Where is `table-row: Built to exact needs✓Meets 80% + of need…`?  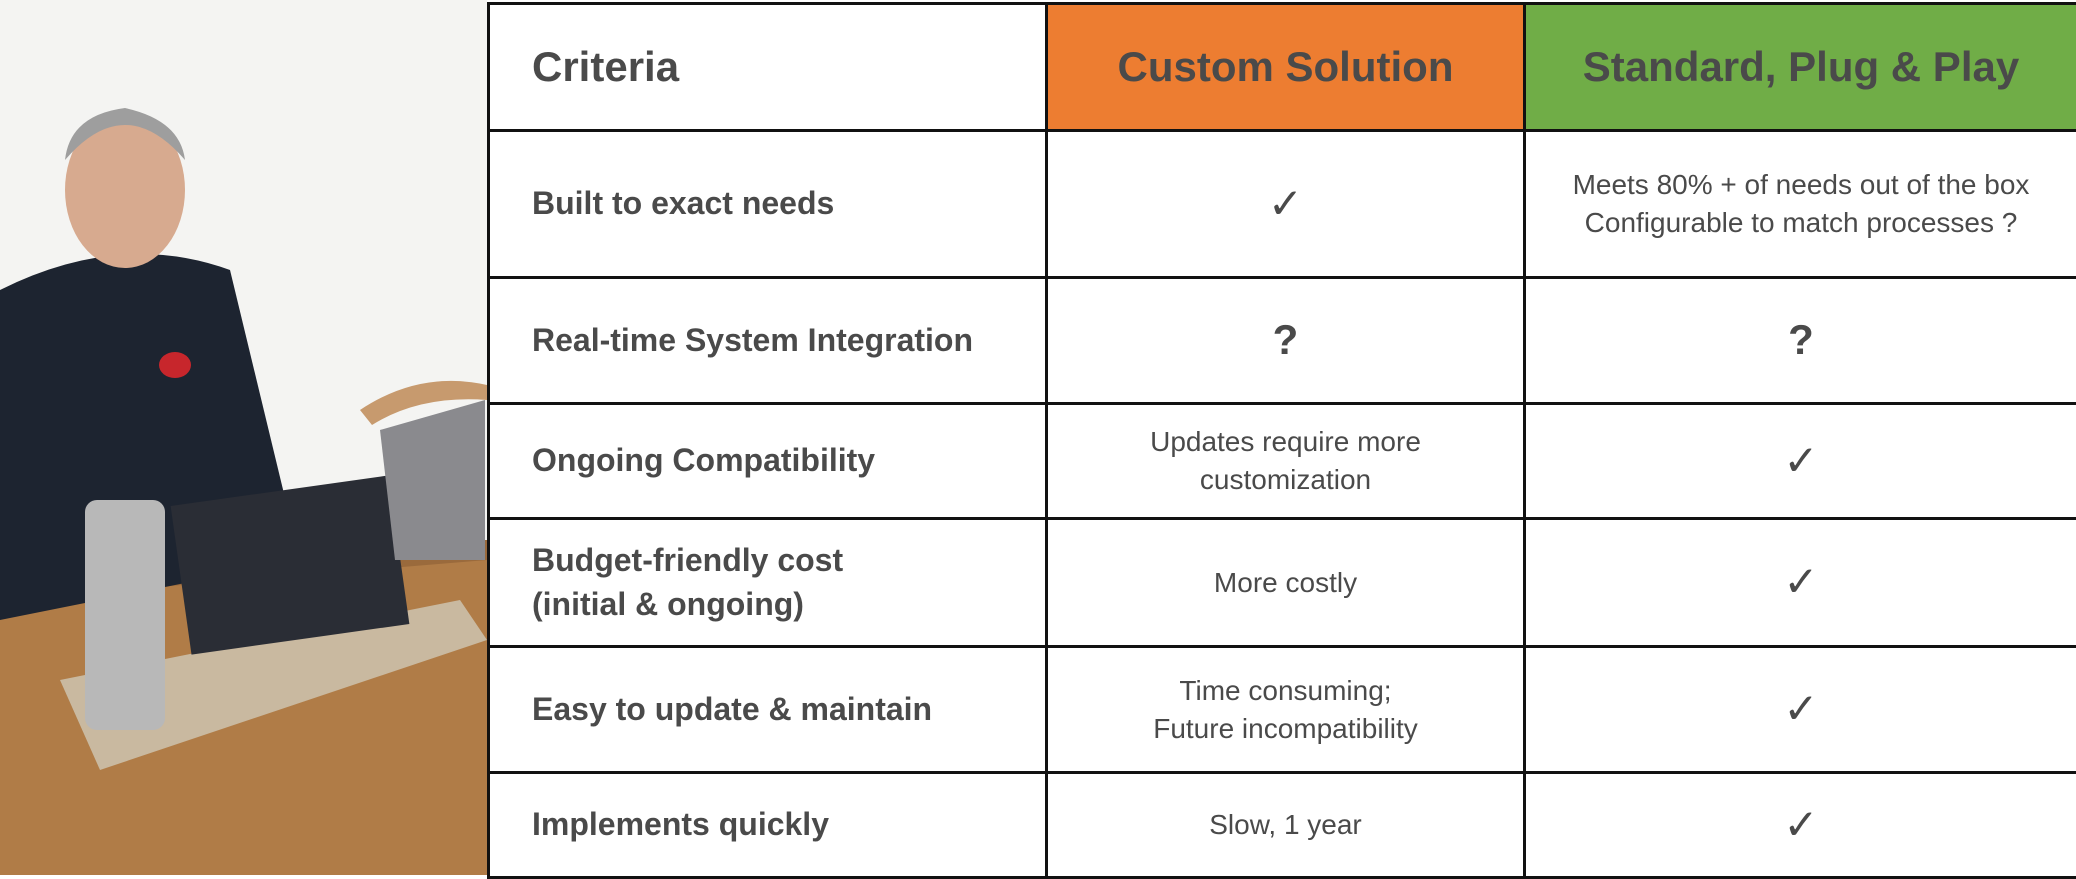
table-row: Built to exact needs✓Meets 80% + of need… is located at coordinates (1282, 204).